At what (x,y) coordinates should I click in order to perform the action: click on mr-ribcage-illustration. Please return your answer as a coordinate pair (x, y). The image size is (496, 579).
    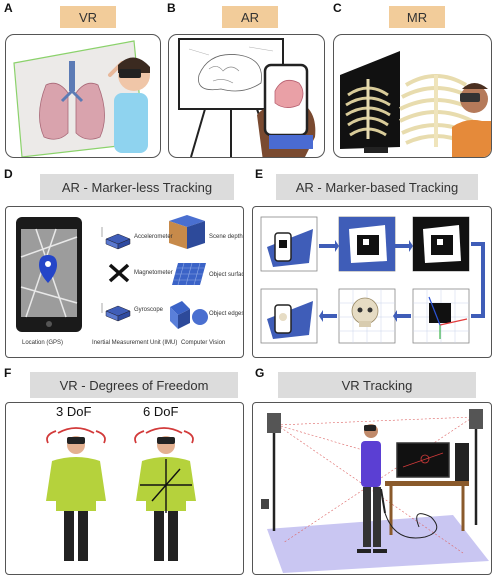
    Looking at the image, I should click on (415, 104).